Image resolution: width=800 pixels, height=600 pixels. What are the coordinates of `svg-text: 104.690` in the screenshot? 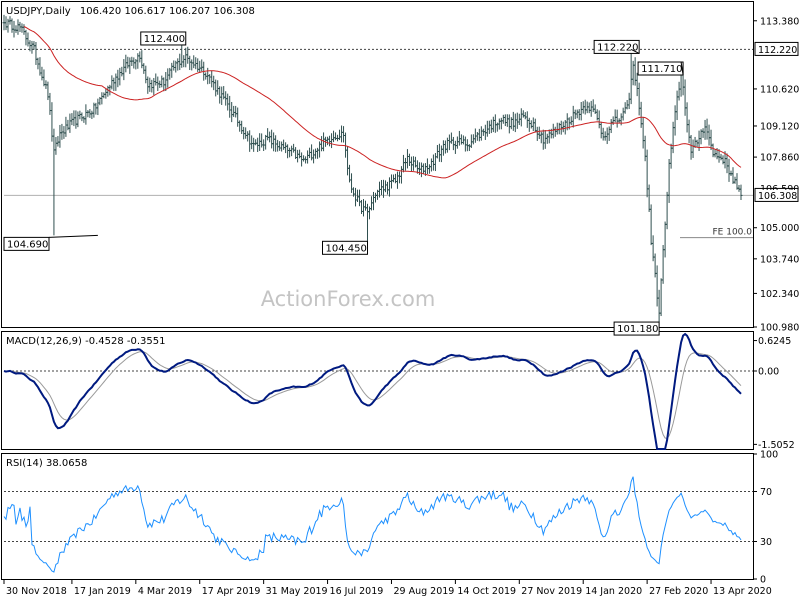 It's located at (27, 244).